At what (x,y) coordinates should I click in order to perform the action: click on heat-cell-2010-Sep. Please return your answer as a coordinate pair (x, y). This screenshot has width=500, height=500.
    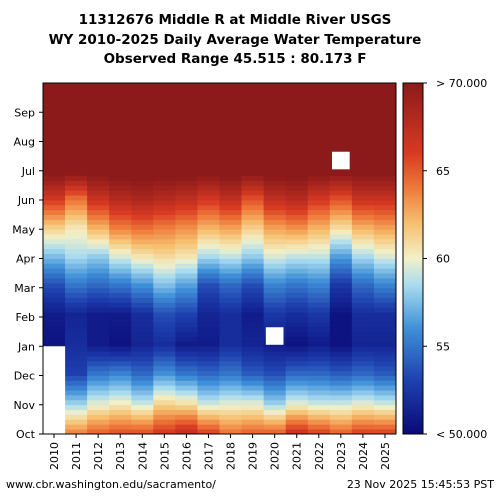
    Looking at the image, I should click on (54, 90).